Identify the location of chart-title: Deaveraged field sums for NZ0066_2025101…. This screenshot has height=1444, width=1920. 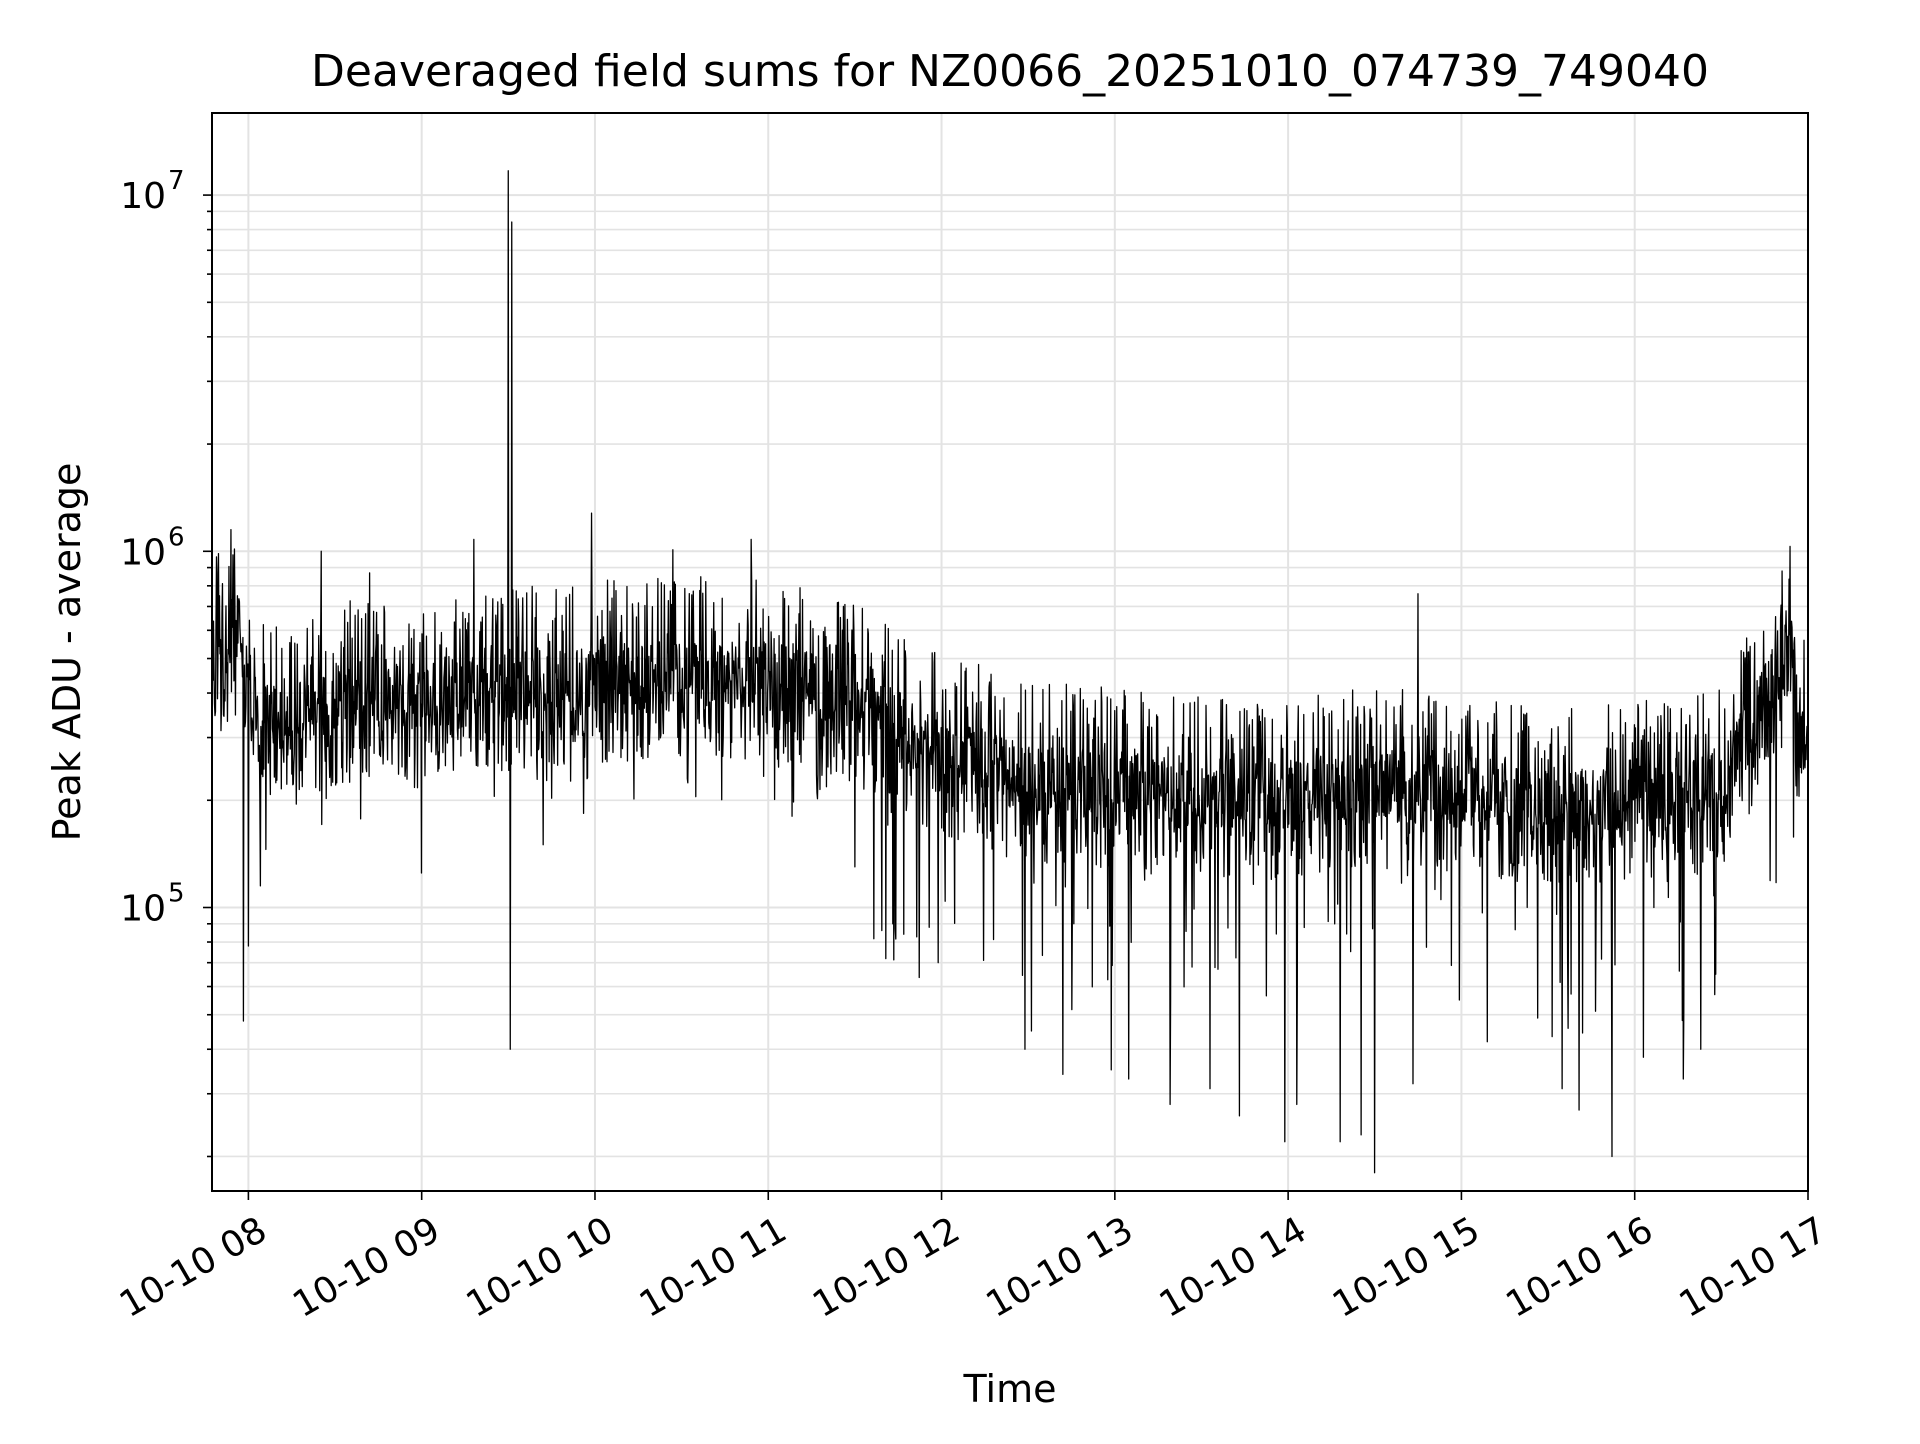
(1010, 71).